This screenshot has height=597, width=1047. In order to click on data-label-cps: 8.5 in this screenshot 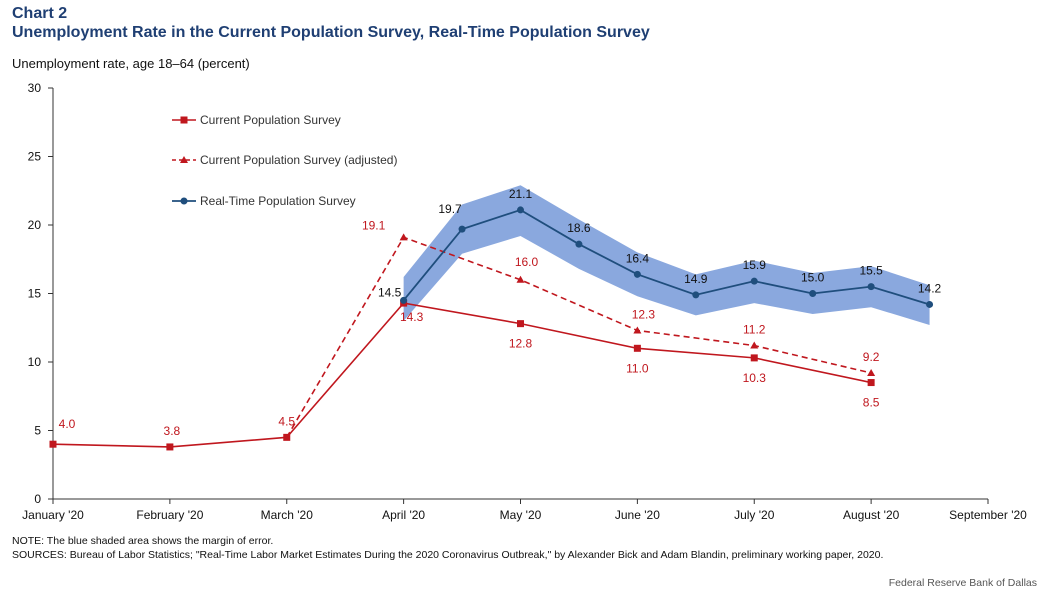, I will do `click(871, 403)`.